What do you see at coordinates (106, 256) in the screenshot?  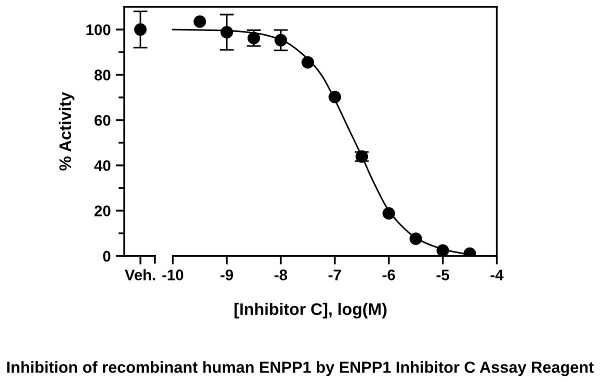 I see `y-tick-label: 0` at bounding box center [106, 256].